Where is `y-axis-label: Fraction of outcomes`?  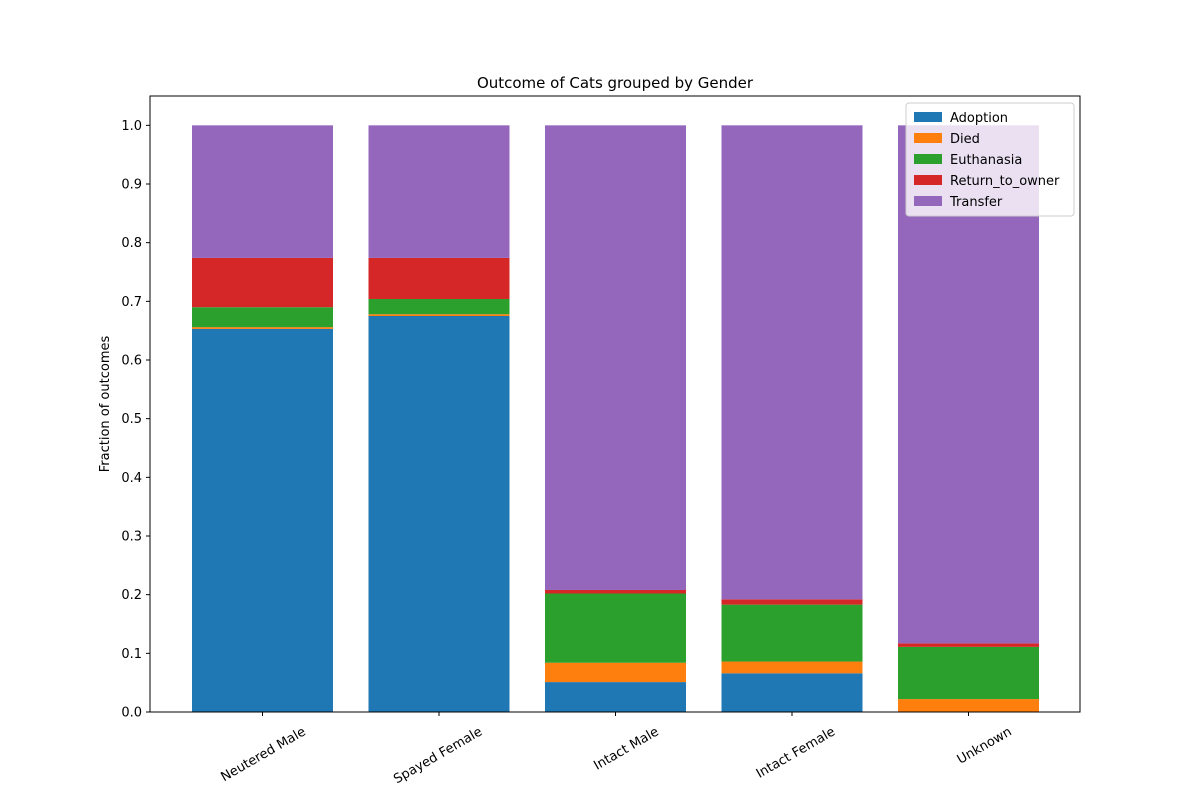
y-axis-label: Fraction of outcomes is located at coordinates (105, 404).